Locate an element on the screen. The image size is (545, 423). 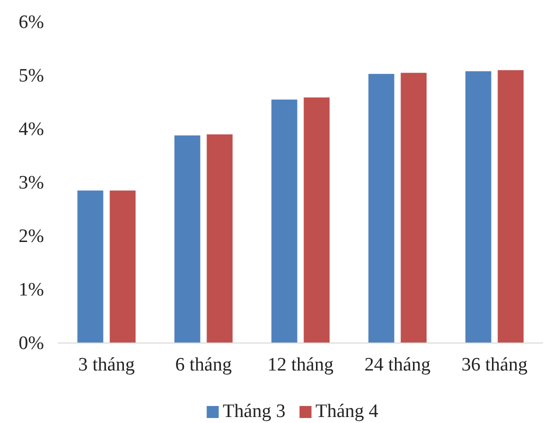
x-tick-label: 36 tháng is located at coordinates (495, 365).